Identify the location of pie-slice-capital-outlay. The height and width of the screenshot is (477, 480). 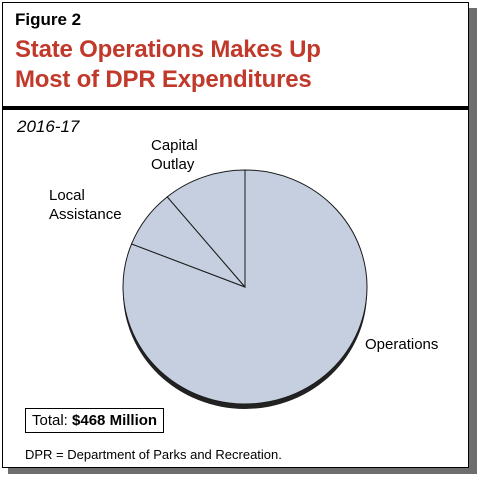
(206, 229).